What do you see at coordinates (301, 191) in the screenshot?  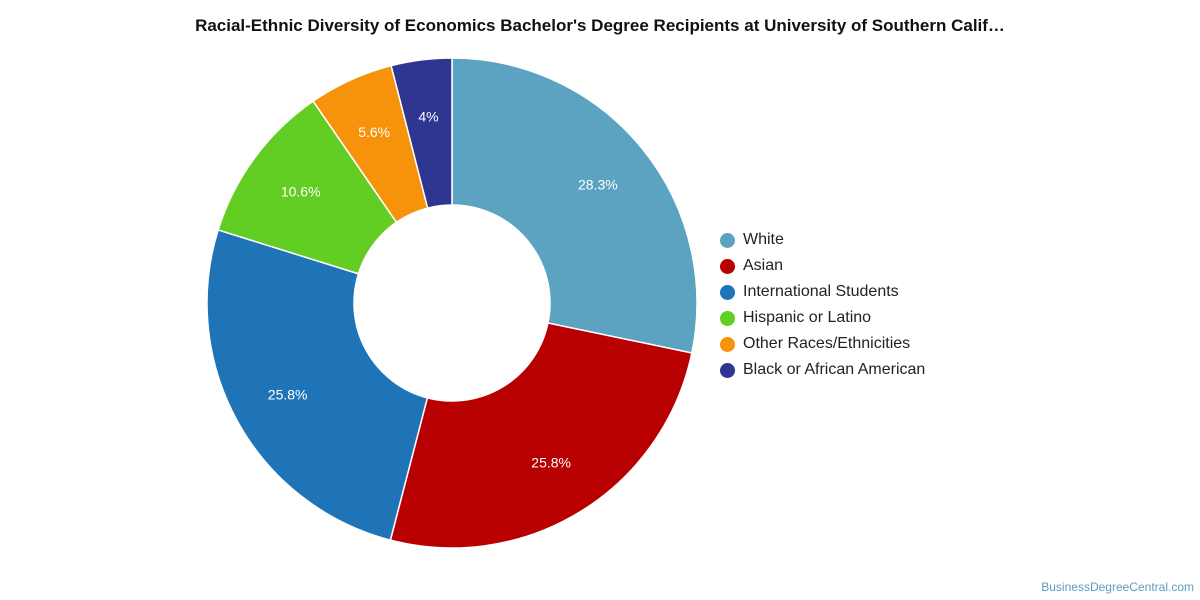 I see `slice-label-3: 10.6%` at bounding box center [301, 191].